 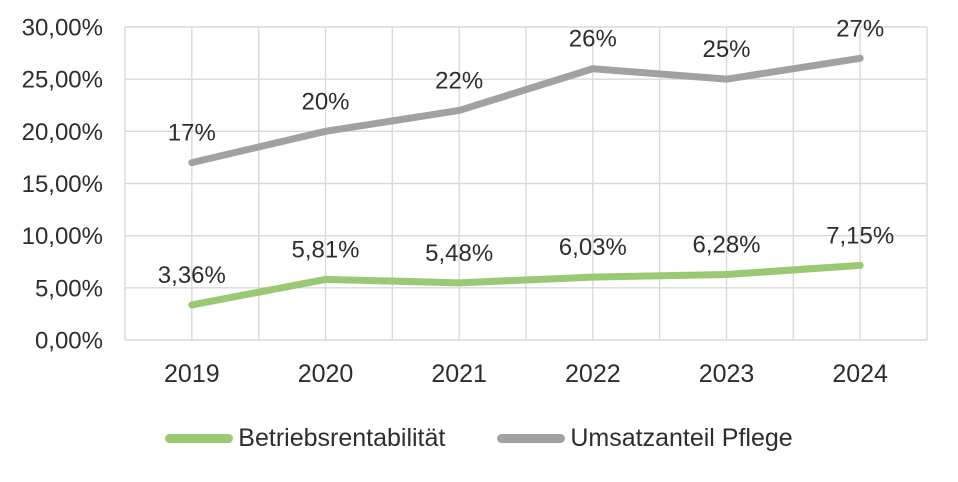 I want to click on x-axis-tick-label: 2022, so click(x=593, y=374).